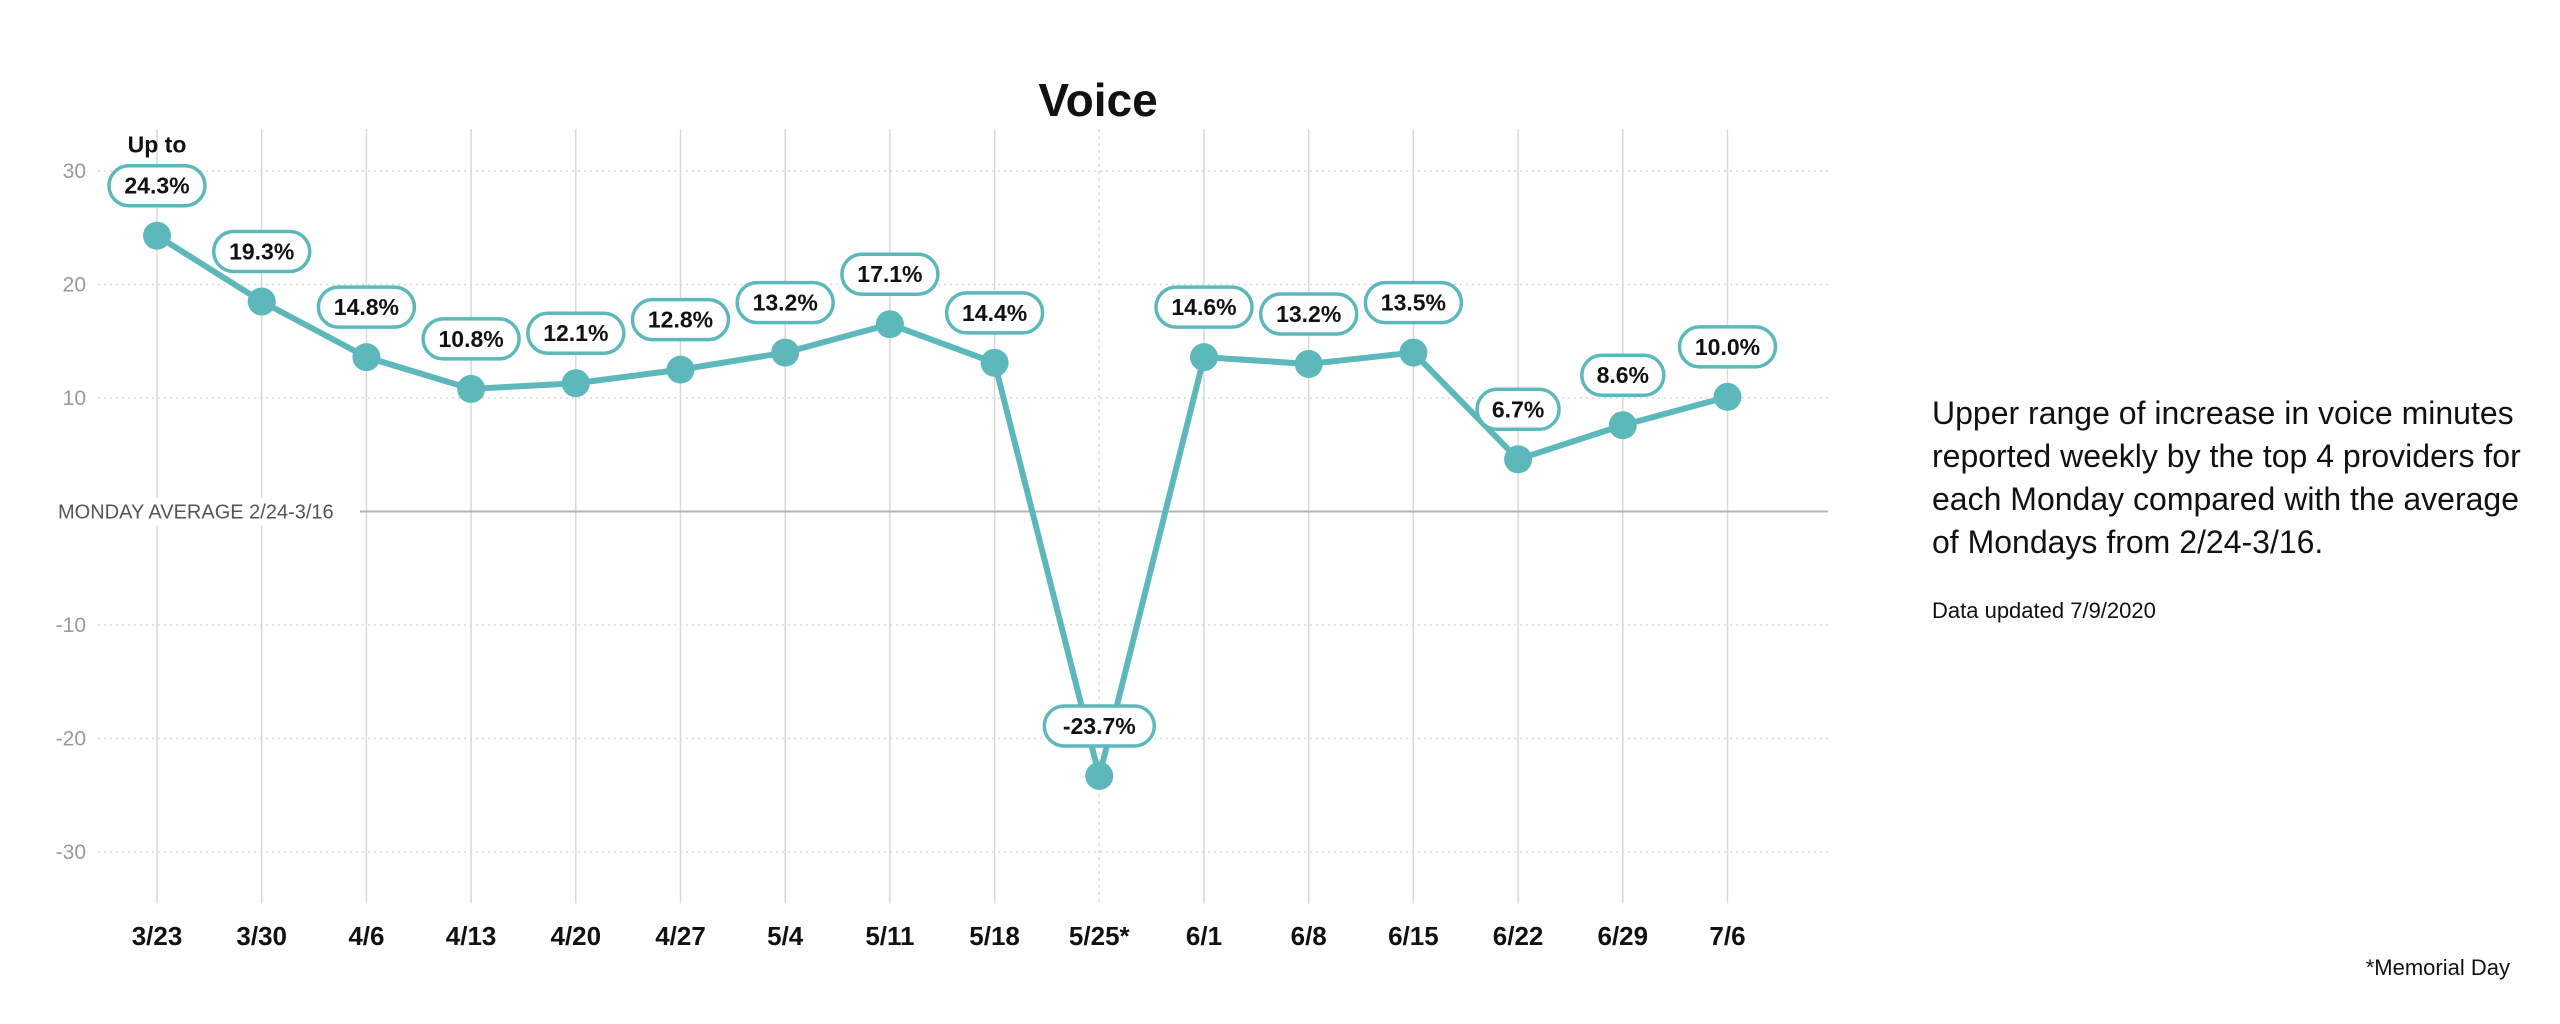 Image resolution: width=2560 pixels, height=1024 pixels. I want to click on x-tick-label: 4/27, so click(680, 936).